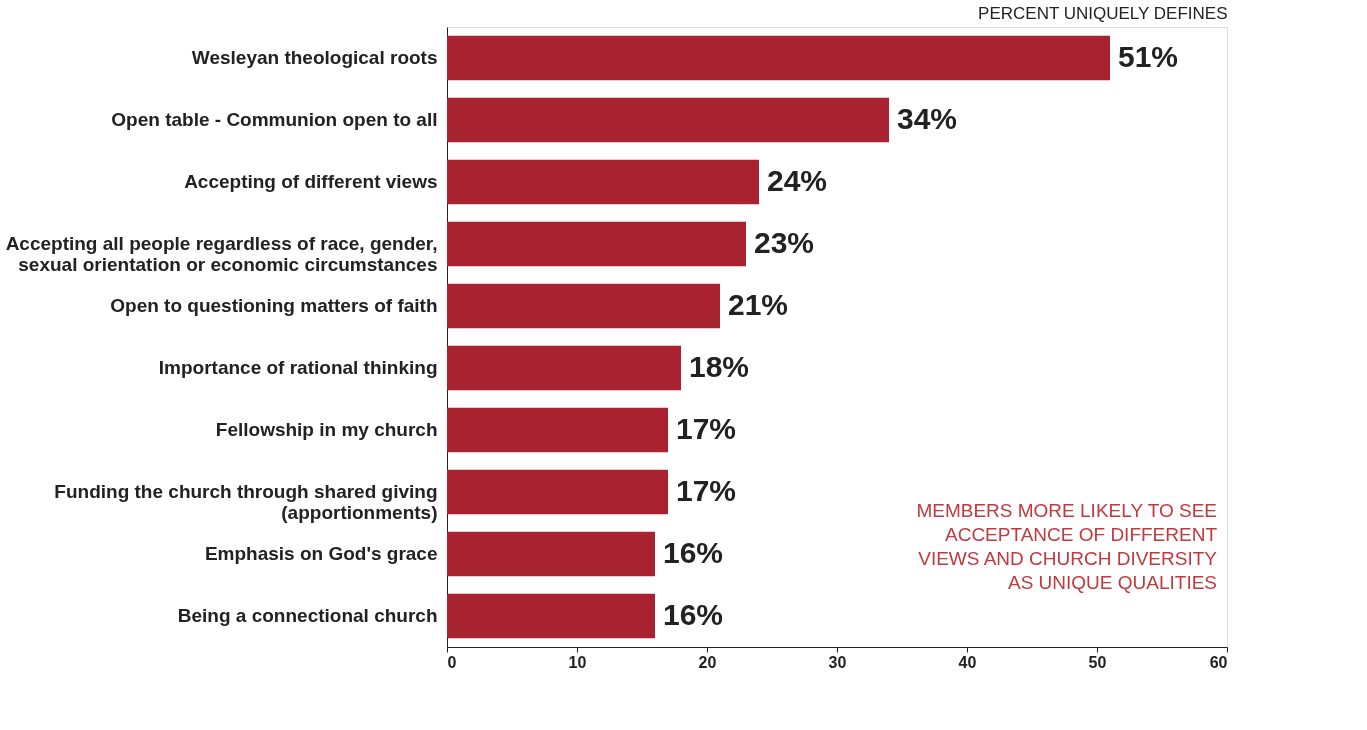 This screenshot has height=730, width=1367. Describe the element at coordinates (1218, 662) in the screenshot. I see `x-tick-label: 60` at that location.